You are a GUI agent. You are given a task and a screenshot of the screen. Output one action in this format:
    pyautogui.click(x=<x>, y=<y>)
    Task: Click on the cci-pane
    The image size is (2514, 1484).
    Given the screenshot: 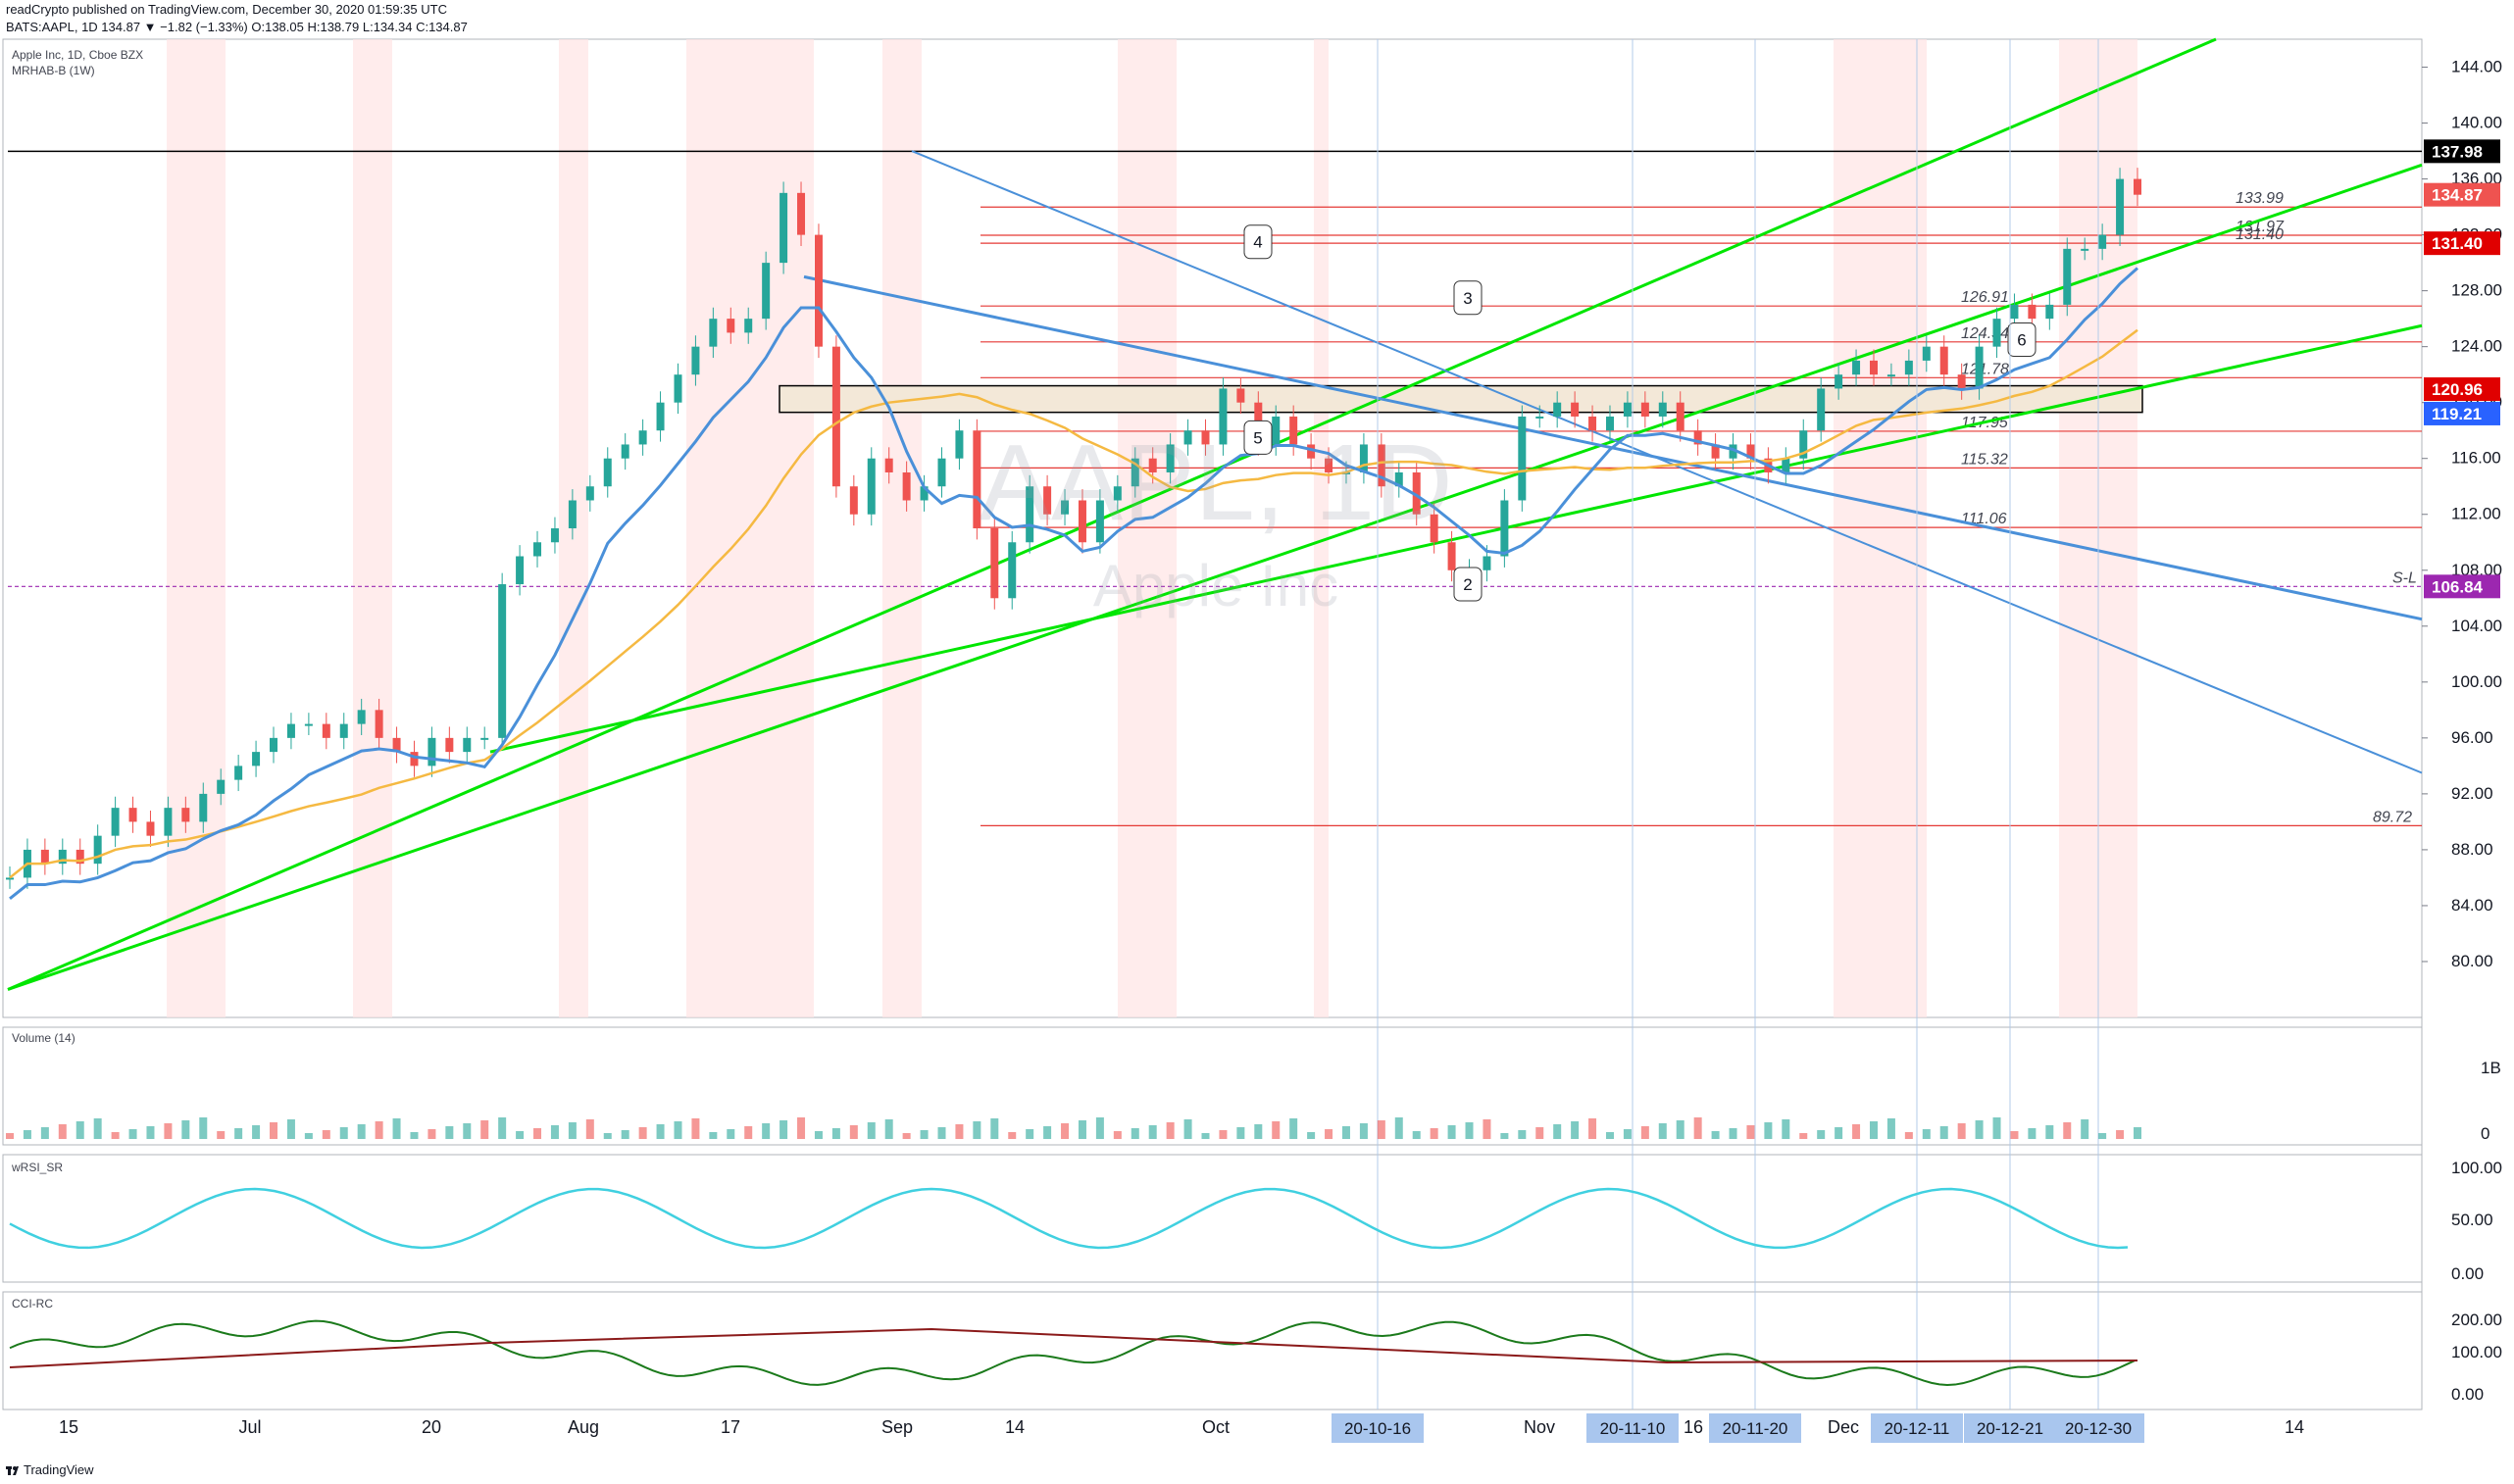 What is the action you would take?
    pyautogui.click(x=1213, y=1350)
    